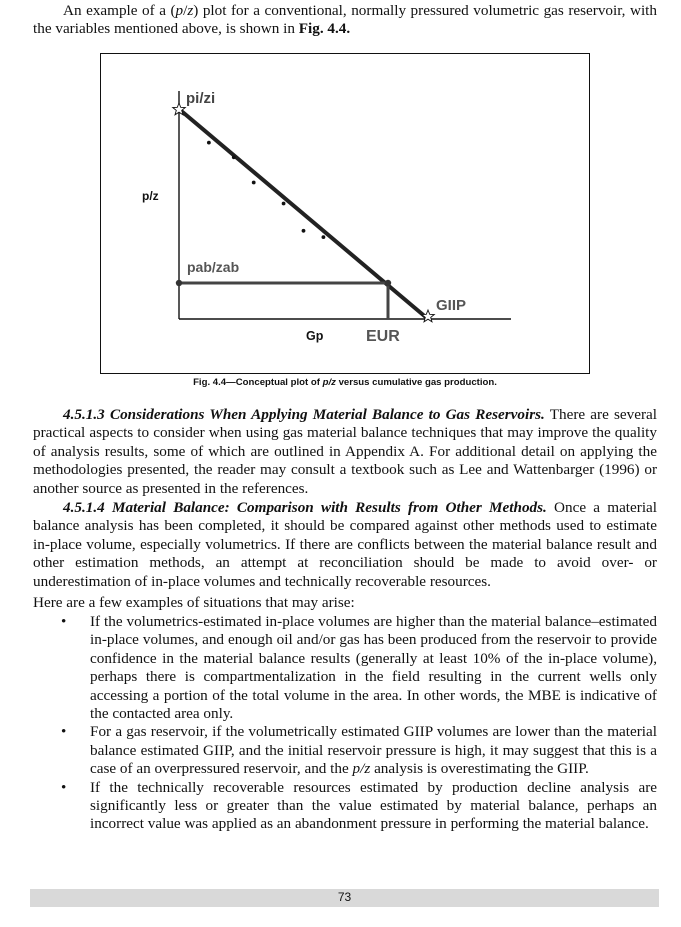  I want to click on footer-bar: 73, so click(344, 898).